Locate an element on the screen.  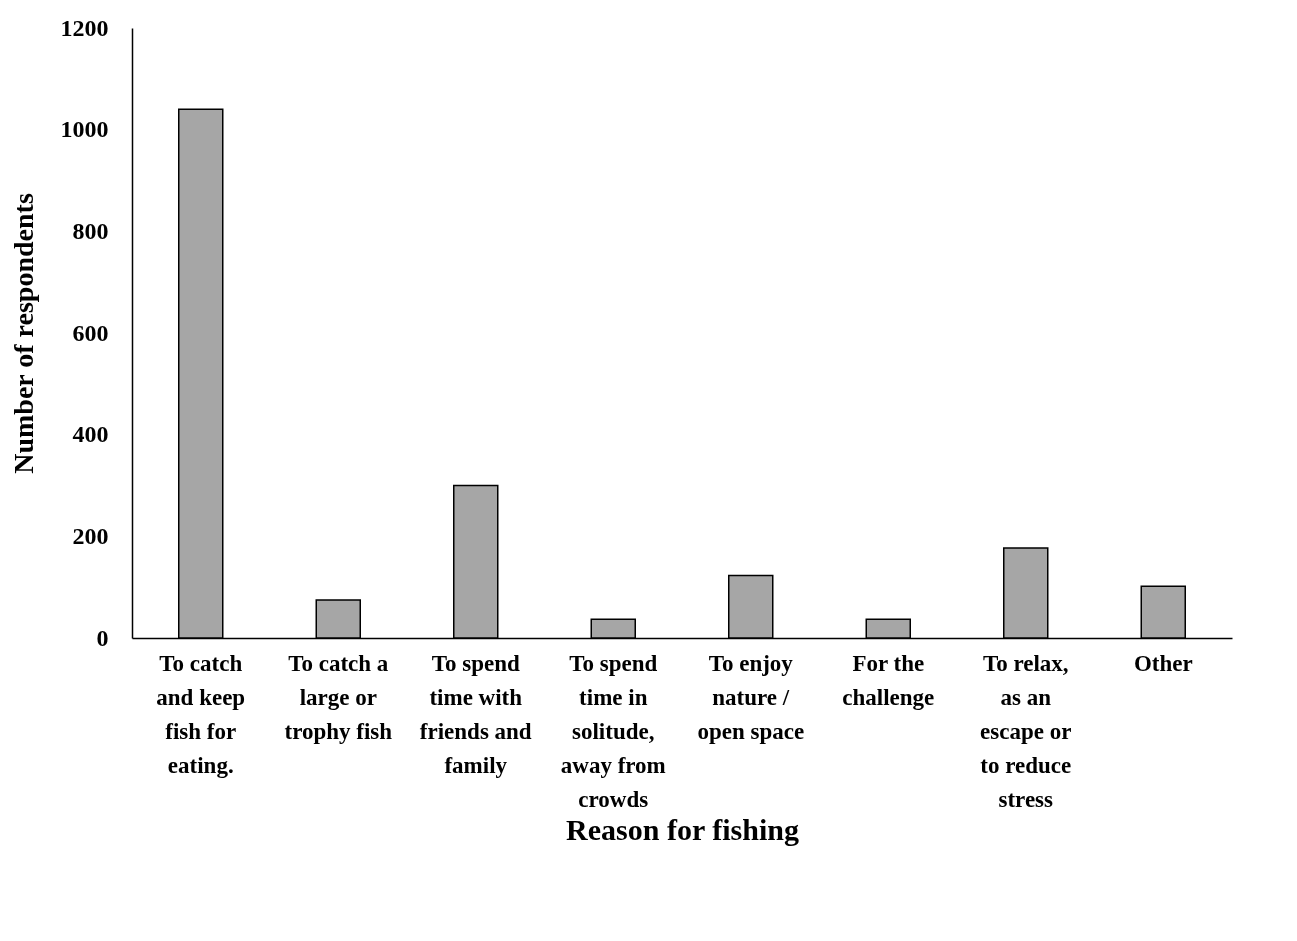
y-tick-label: 1200 is located at coordinates (84, 27).